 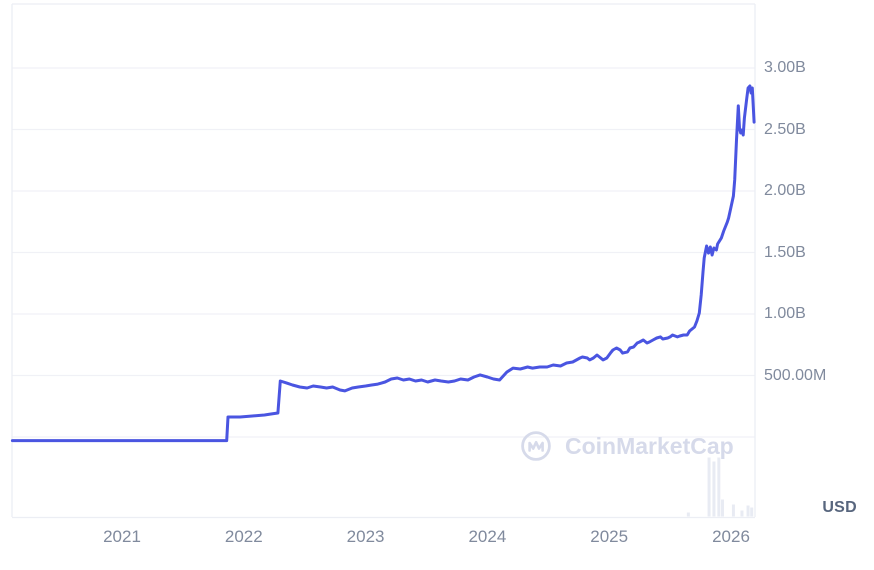 What do you see at coordinates (785, 67) in the screenshot?
I see `y-axis-tick-label: 3.00B` at bounding box center [785, 67].